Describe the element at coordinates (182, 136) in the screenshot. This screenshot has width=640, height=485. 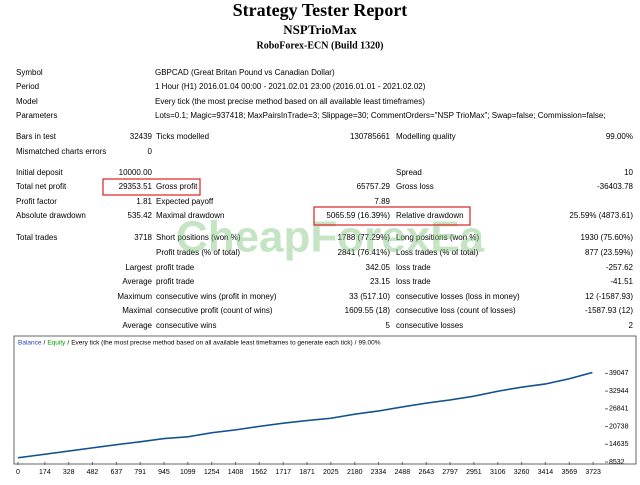
I see `table-cell: Ticks modelled` at that location.